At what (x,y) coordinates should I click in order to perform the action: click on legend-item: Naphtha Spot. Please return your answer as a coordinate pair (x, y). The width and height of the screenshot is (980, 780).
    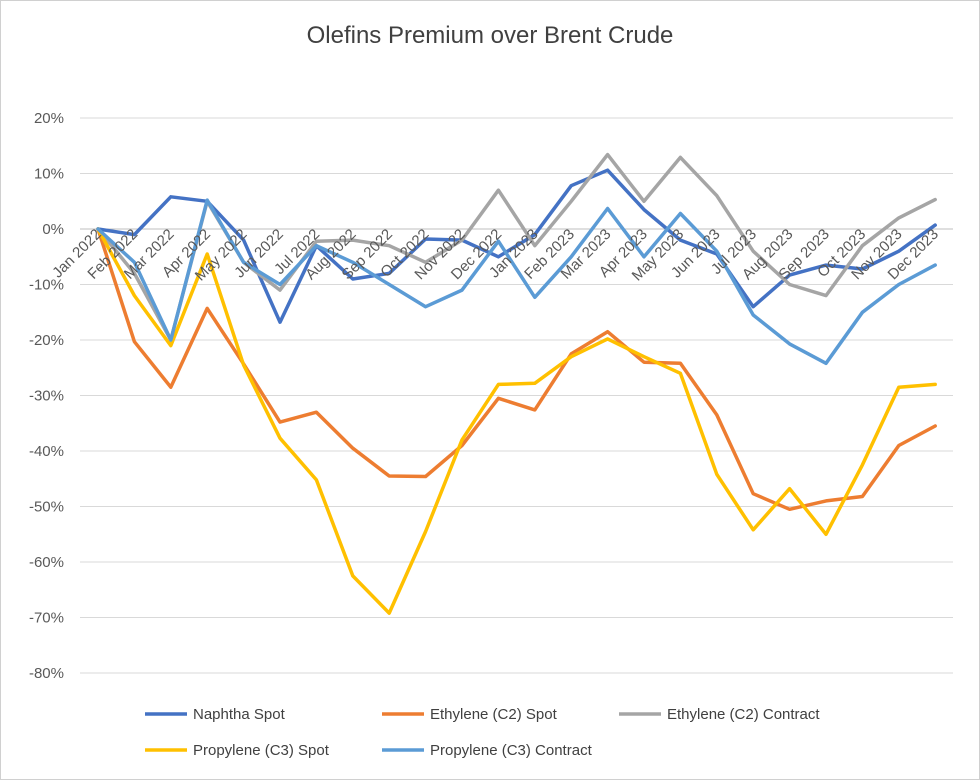
    Looking at the image, I should click on (215, 714).